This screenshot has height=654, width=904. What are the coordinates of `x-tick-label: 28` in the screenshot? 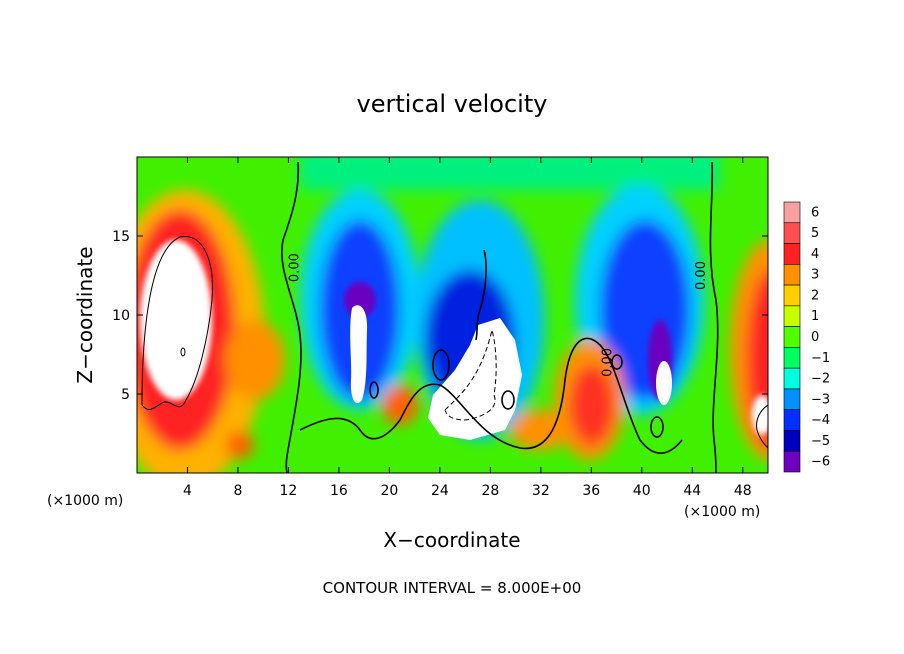 It's located at (490, 491).